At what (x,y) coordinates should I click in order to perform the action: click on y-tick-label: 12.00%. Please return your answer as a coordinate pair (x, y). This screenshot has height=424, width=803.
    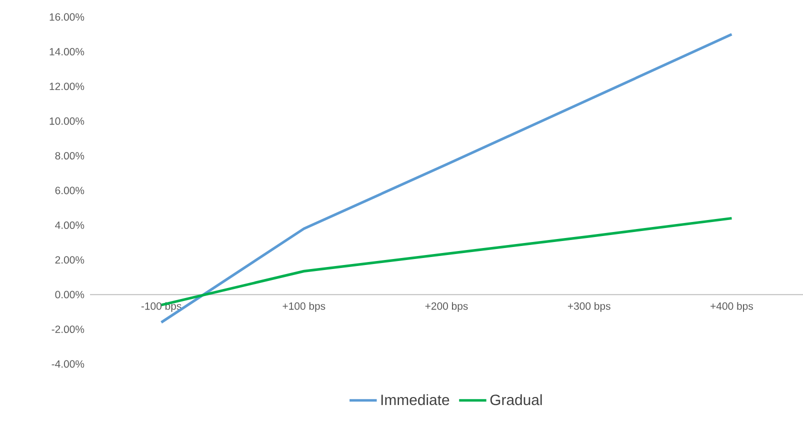
    Looking at the image, I should click on (67, 86).